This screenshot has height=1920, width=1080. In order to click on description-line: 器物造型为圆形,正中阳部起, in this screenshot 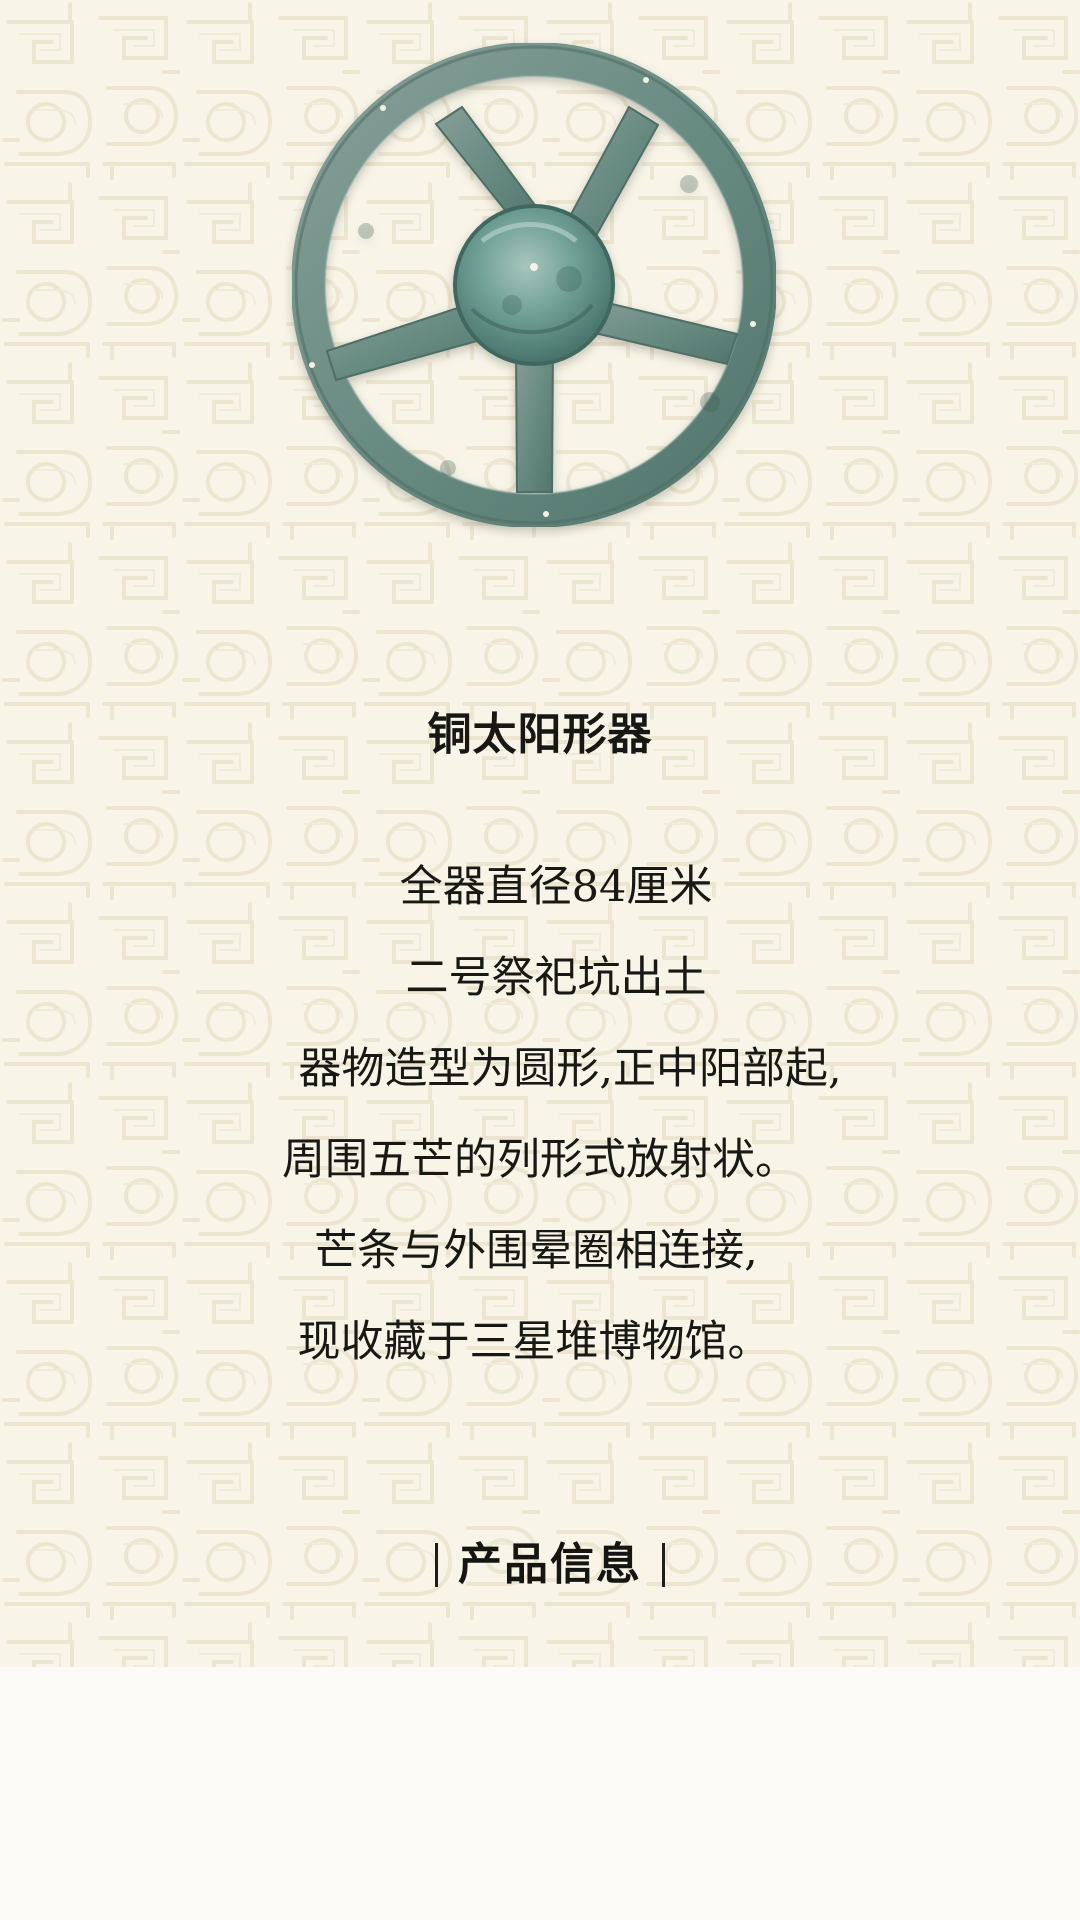, I will do `click(570, 1069)`.